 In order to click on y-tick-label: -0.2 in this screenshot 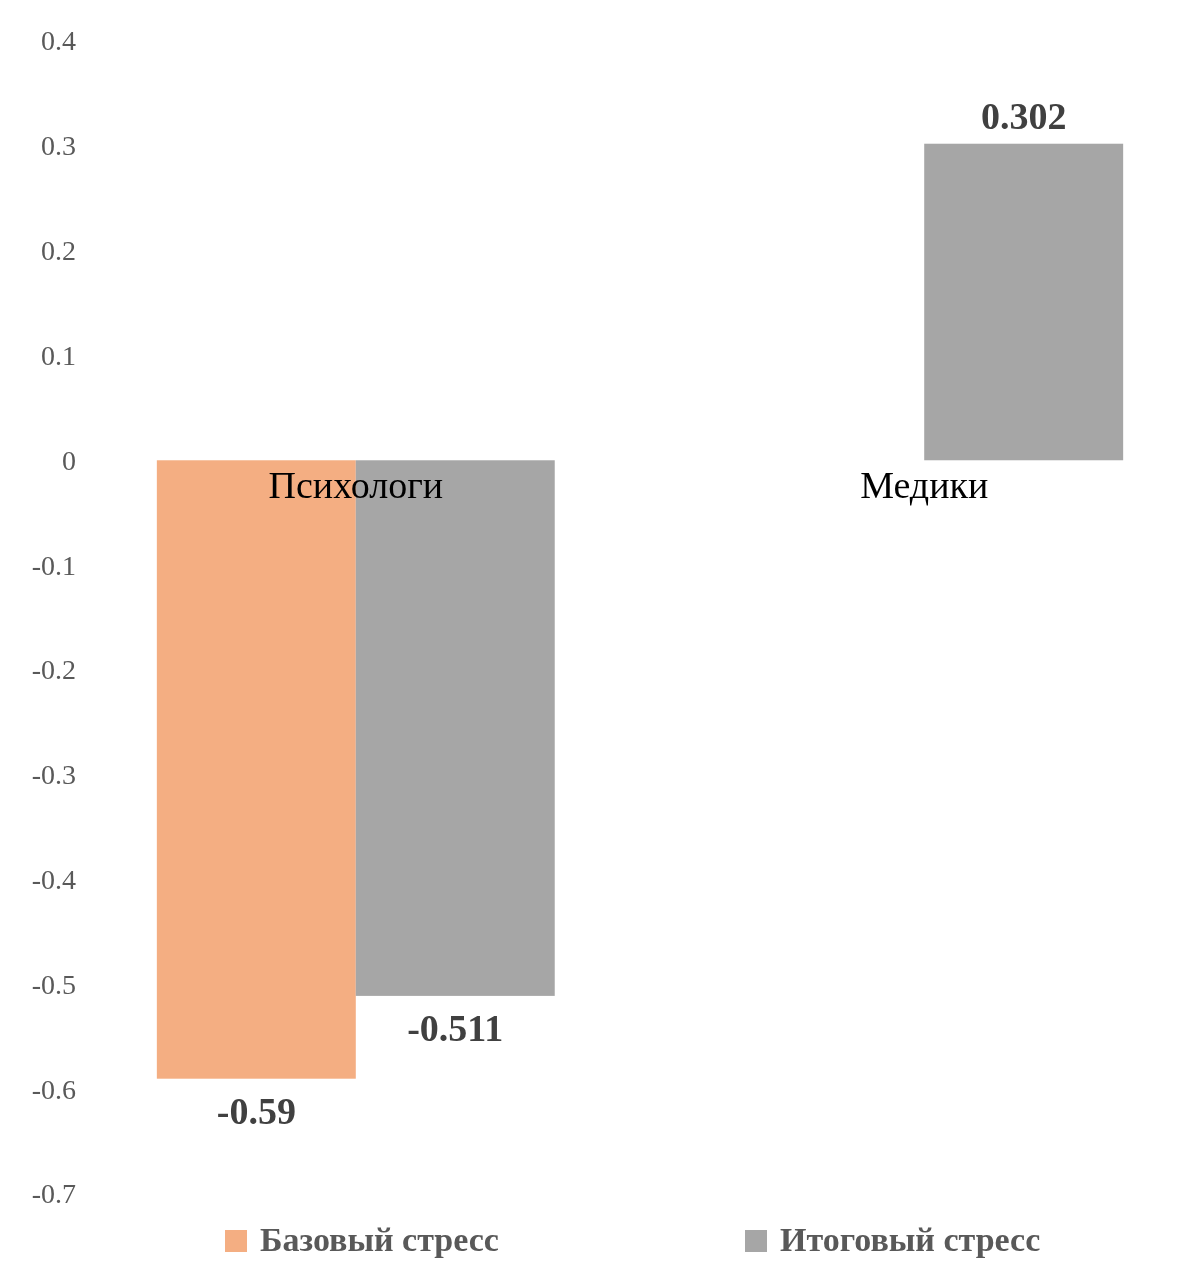, I will do `click(53, 670)`.